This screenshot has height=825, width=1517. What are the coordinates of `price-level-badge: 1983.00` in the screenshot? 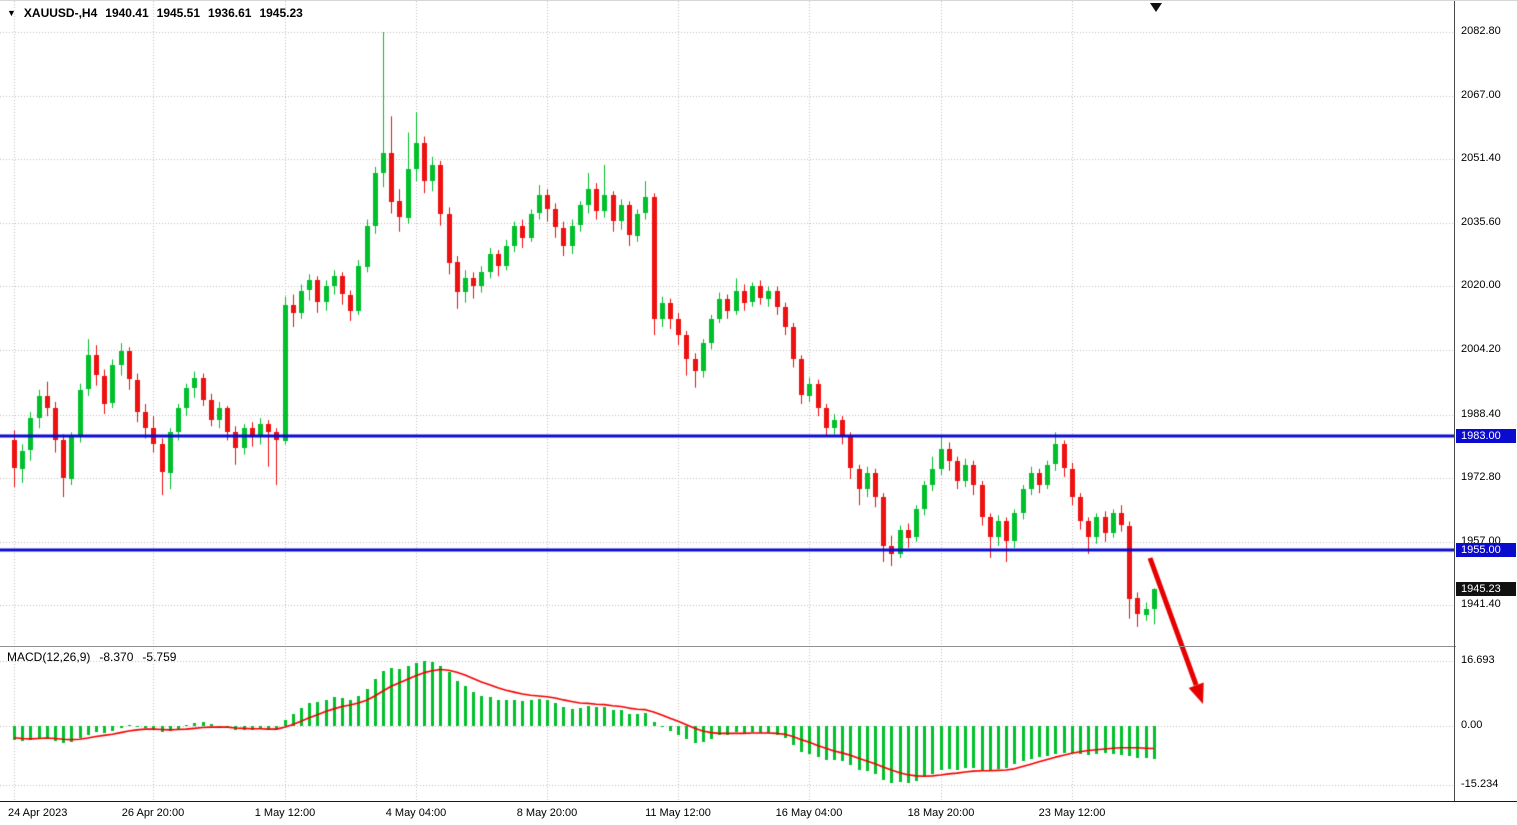 It's located at (1486, 436).